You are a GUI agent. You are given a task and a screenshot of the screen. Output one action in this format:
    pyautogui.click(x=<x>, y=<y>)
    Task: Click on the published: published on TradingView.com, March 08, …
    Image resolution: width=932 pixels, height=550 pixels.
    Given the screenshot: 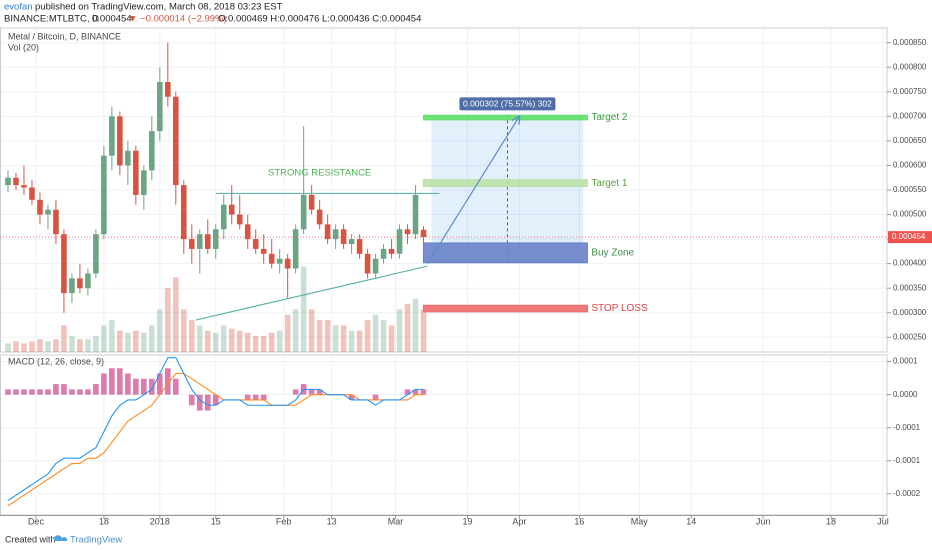 What is the action you would take?
    pyautogui.click(x=159, y=7)
    